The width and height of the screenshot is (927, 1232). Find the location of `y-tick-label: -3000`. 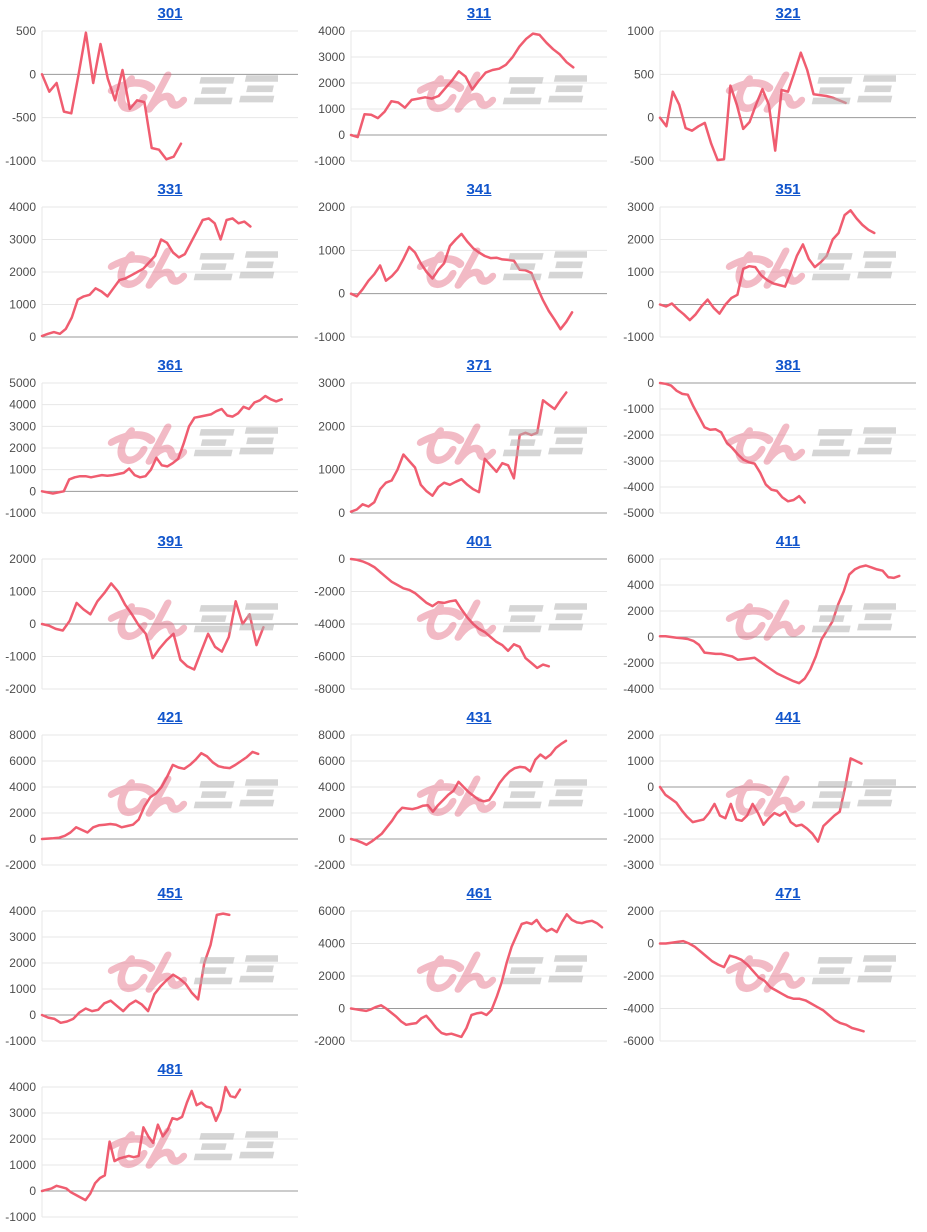

y-tick-label: -3000 is located at coordinates (638, 865).